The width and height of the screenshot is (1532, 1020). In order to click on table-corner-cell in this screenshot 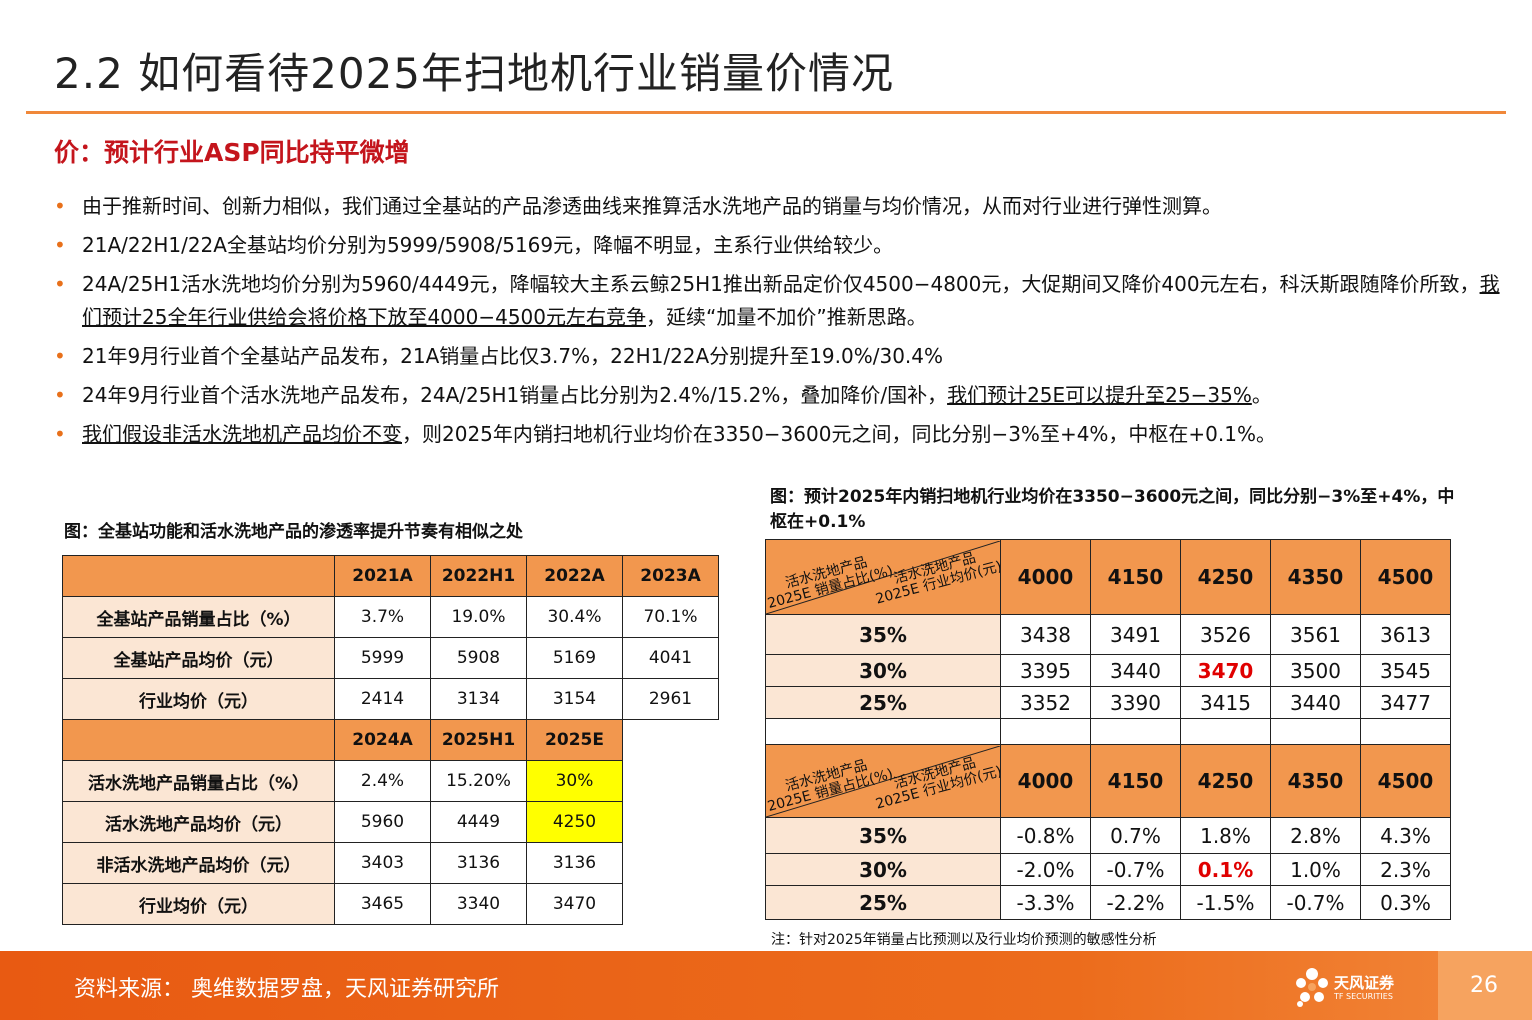, I will do `click(198, 576)`.